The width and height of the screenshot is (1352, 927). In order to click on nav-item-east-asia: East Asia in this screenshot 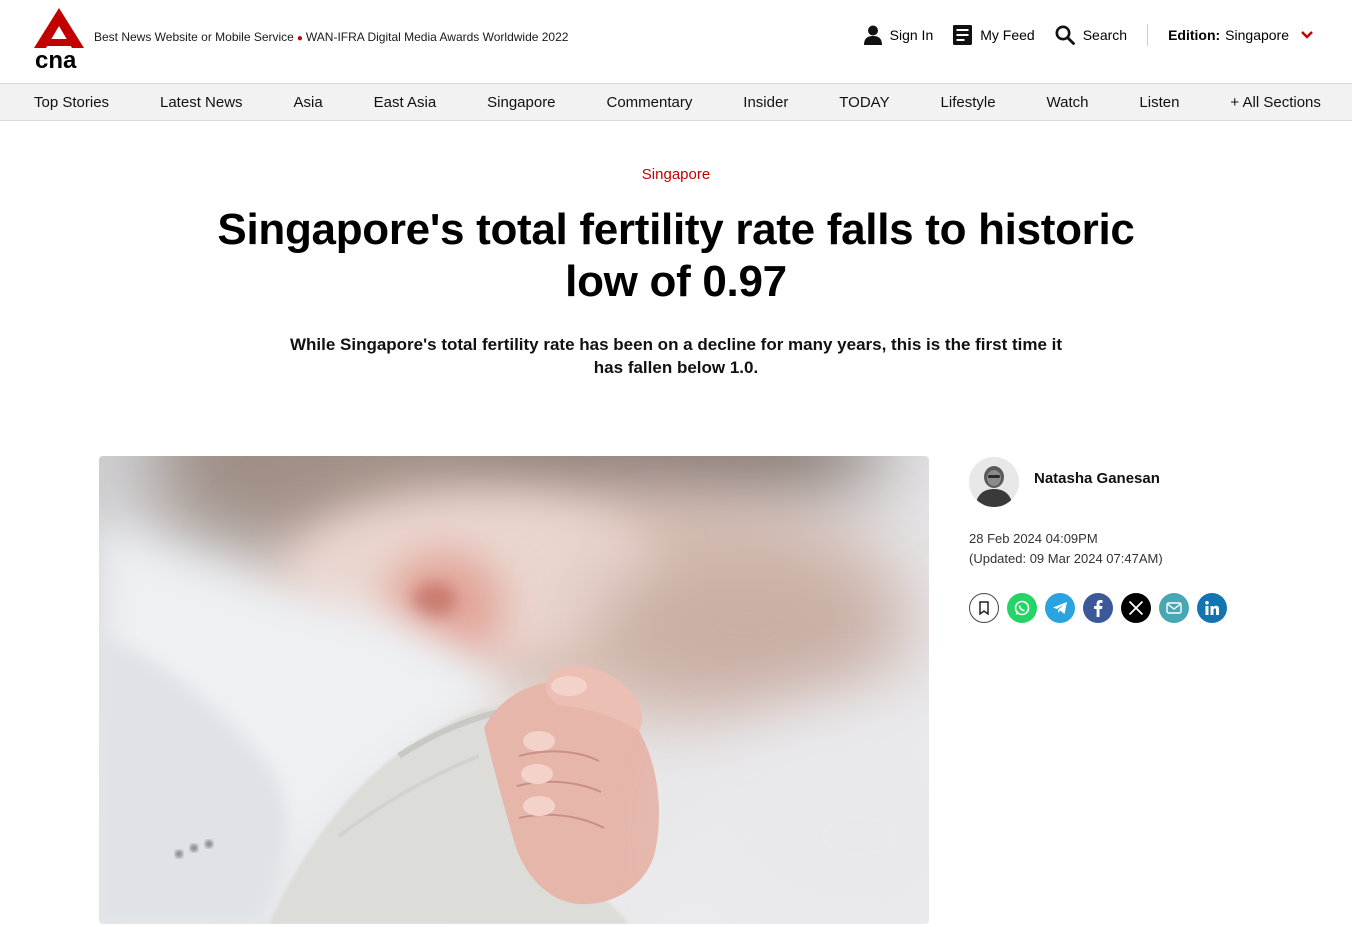, I will do `click(405, 102)`.